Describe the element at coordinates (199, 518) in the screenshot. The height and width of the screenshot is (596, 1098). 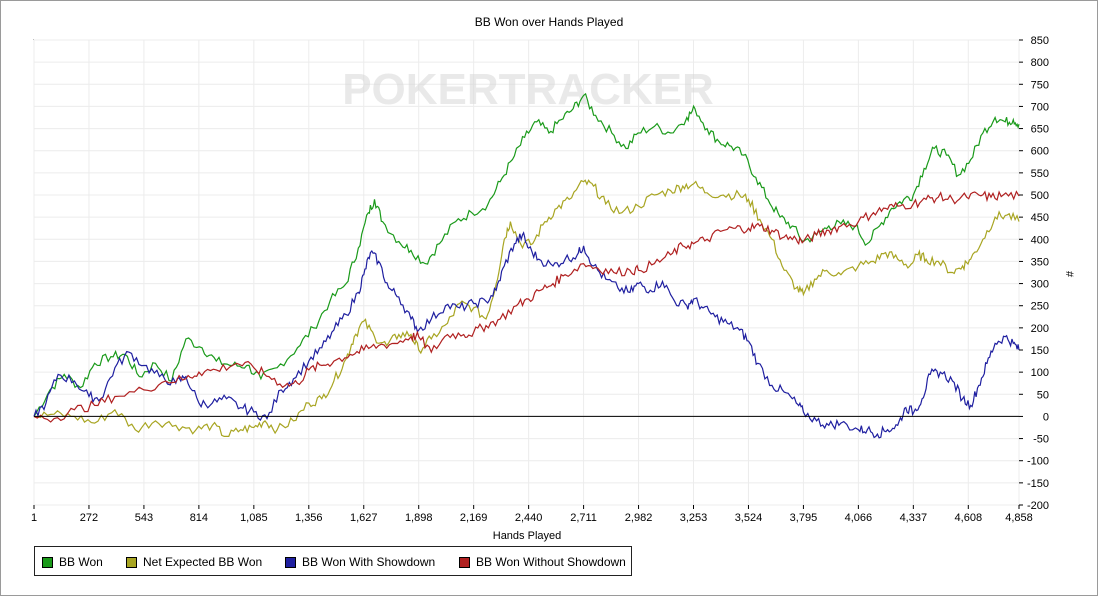
I see `x-tick-label: 814` at that location.